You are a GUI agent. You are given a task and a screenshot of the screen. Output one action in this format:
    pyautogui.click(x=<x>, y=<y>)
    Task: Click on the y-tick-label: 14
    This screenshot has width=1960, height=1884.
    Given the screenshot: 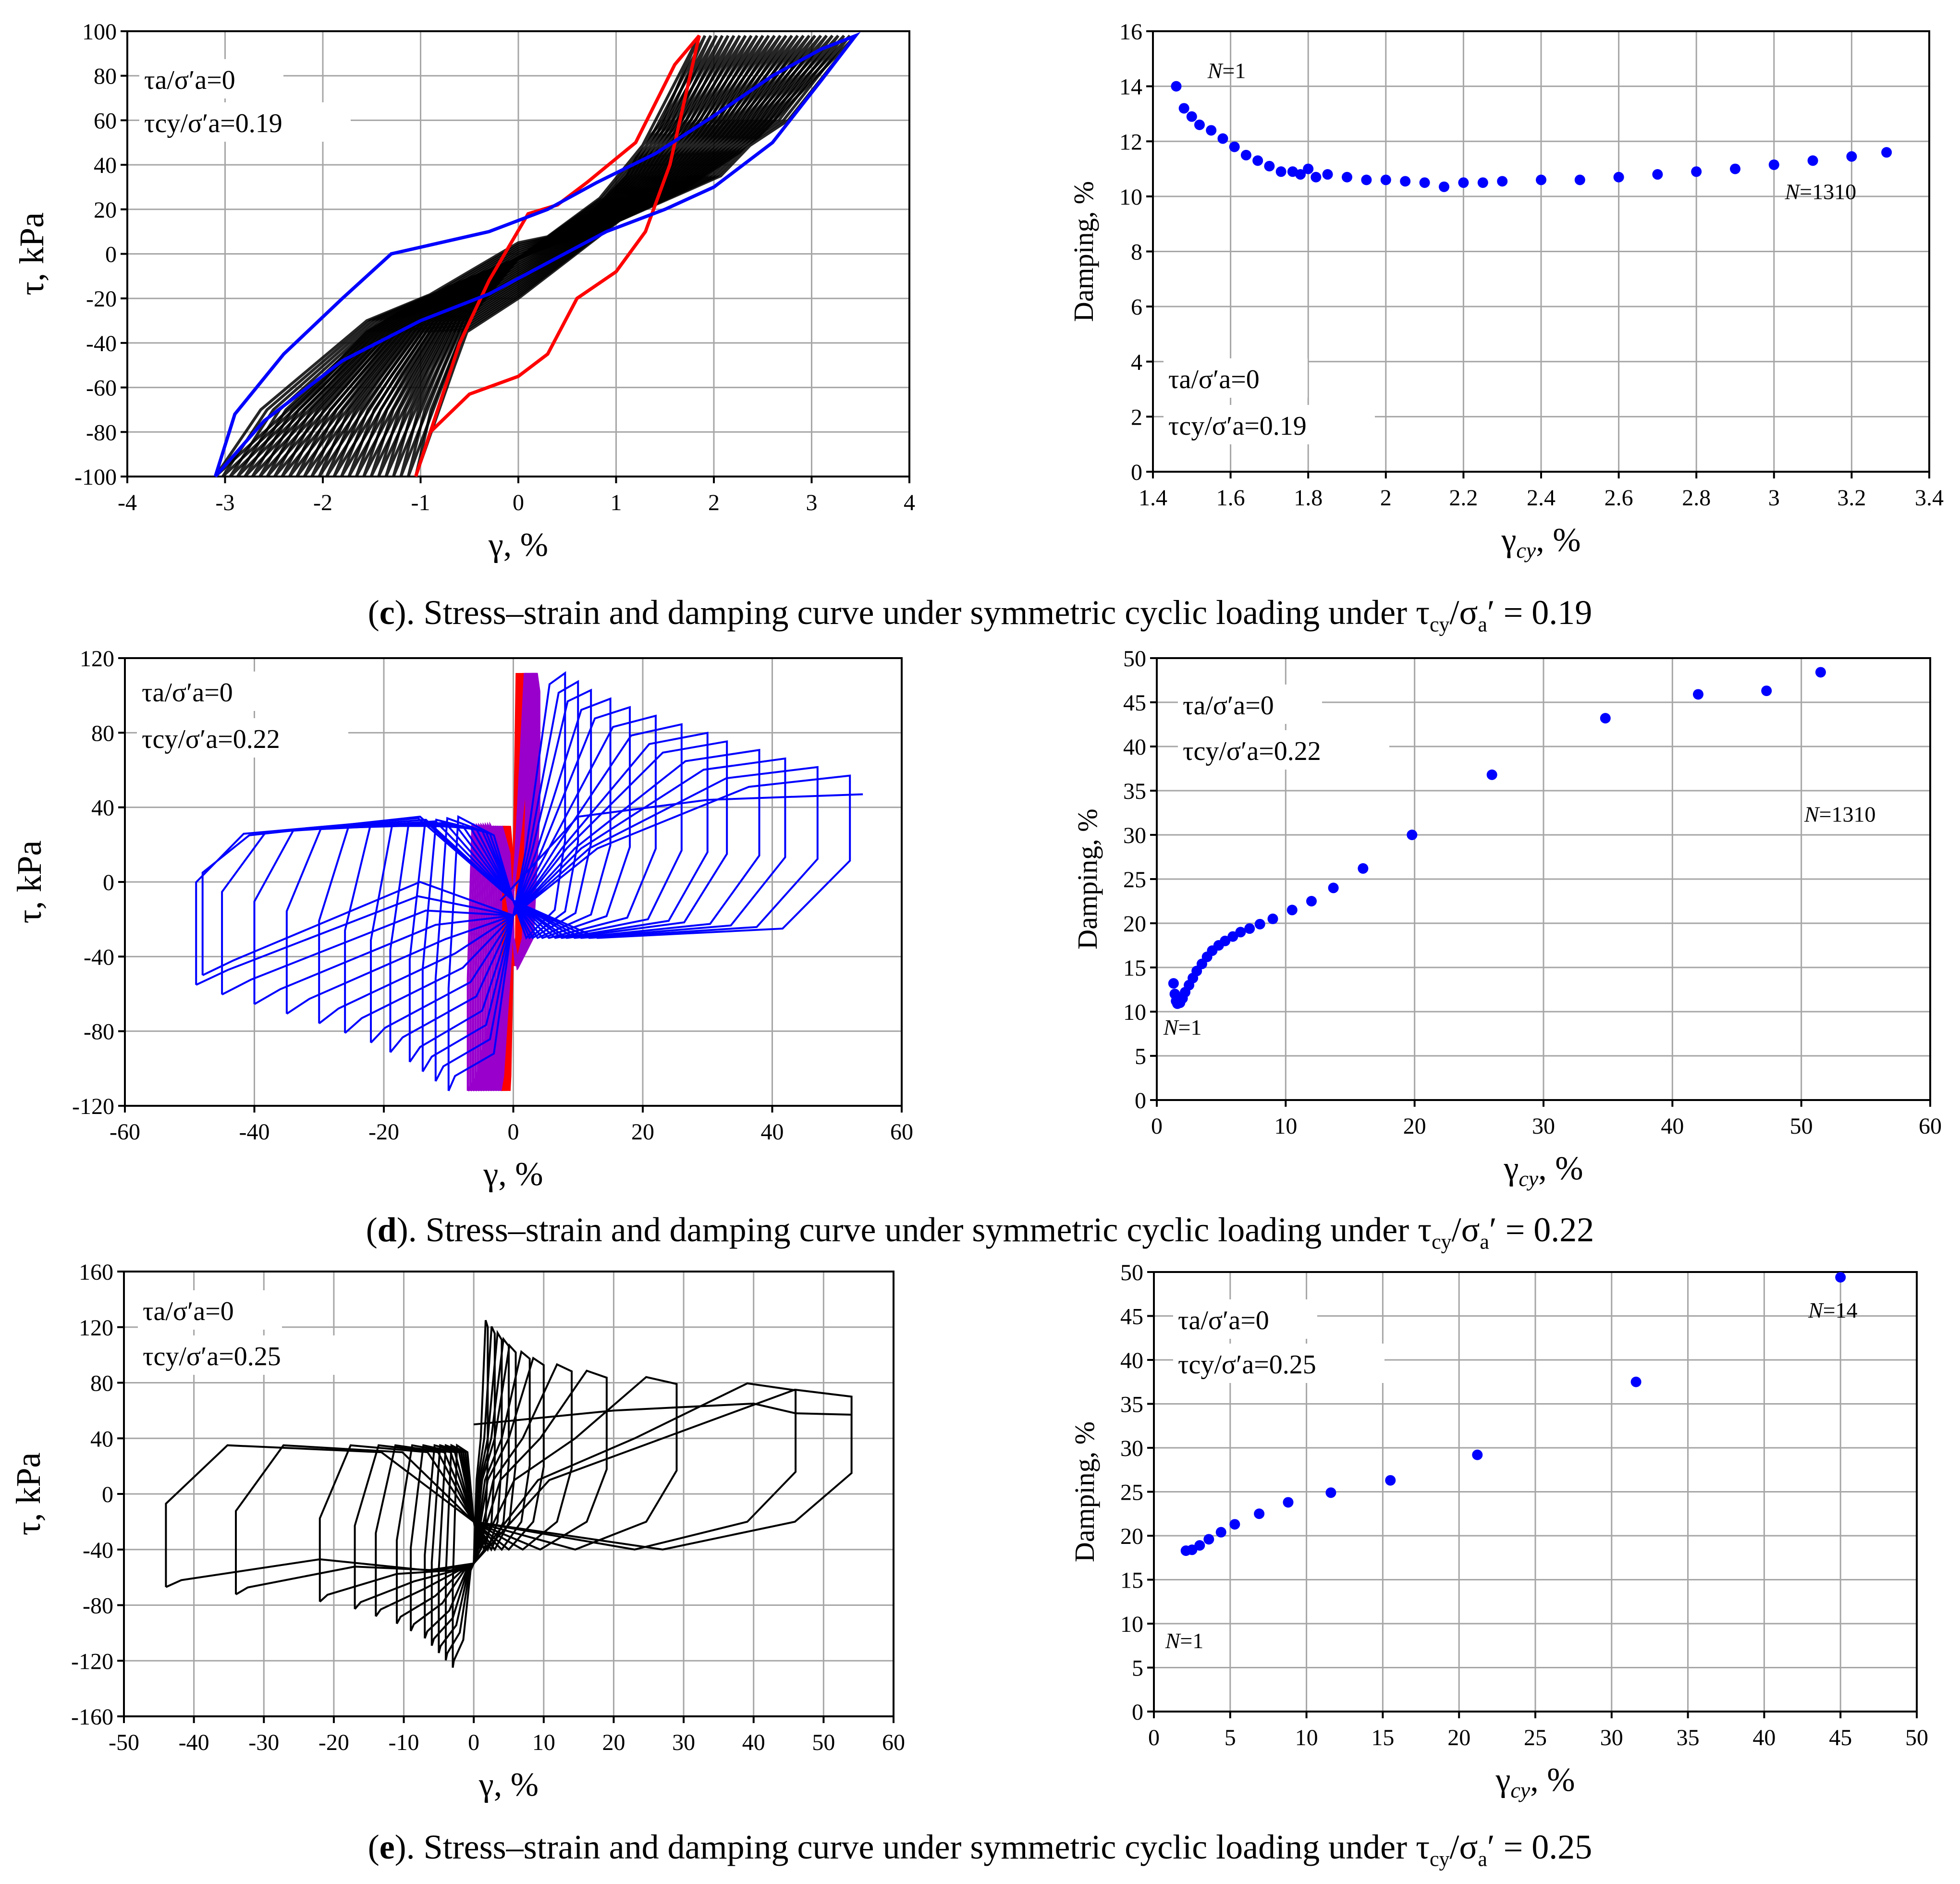 What is the action you would take?
    pyautogui.click(x=1130, y=87)
    